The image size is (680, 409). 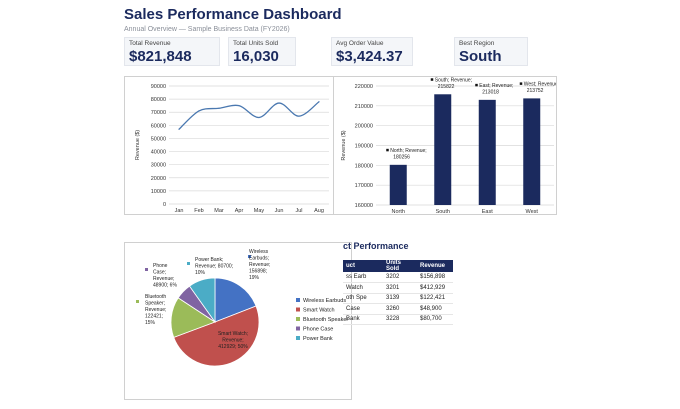 I want to click on data-label: Wireless, so click(x=259, y=252).